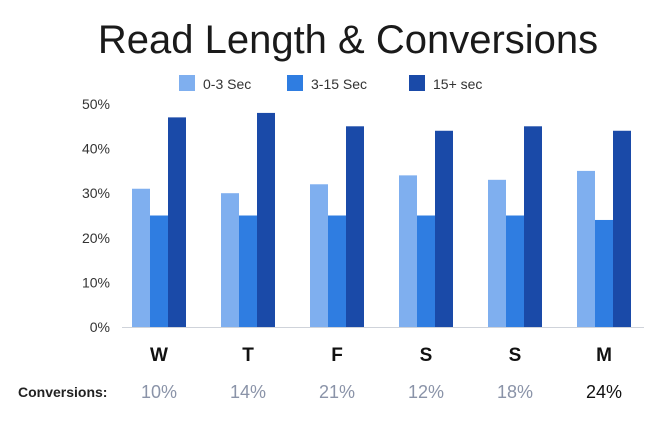 The image size is (661, 424). I want to click on y-tick-label: 20%, so click(96, 238).